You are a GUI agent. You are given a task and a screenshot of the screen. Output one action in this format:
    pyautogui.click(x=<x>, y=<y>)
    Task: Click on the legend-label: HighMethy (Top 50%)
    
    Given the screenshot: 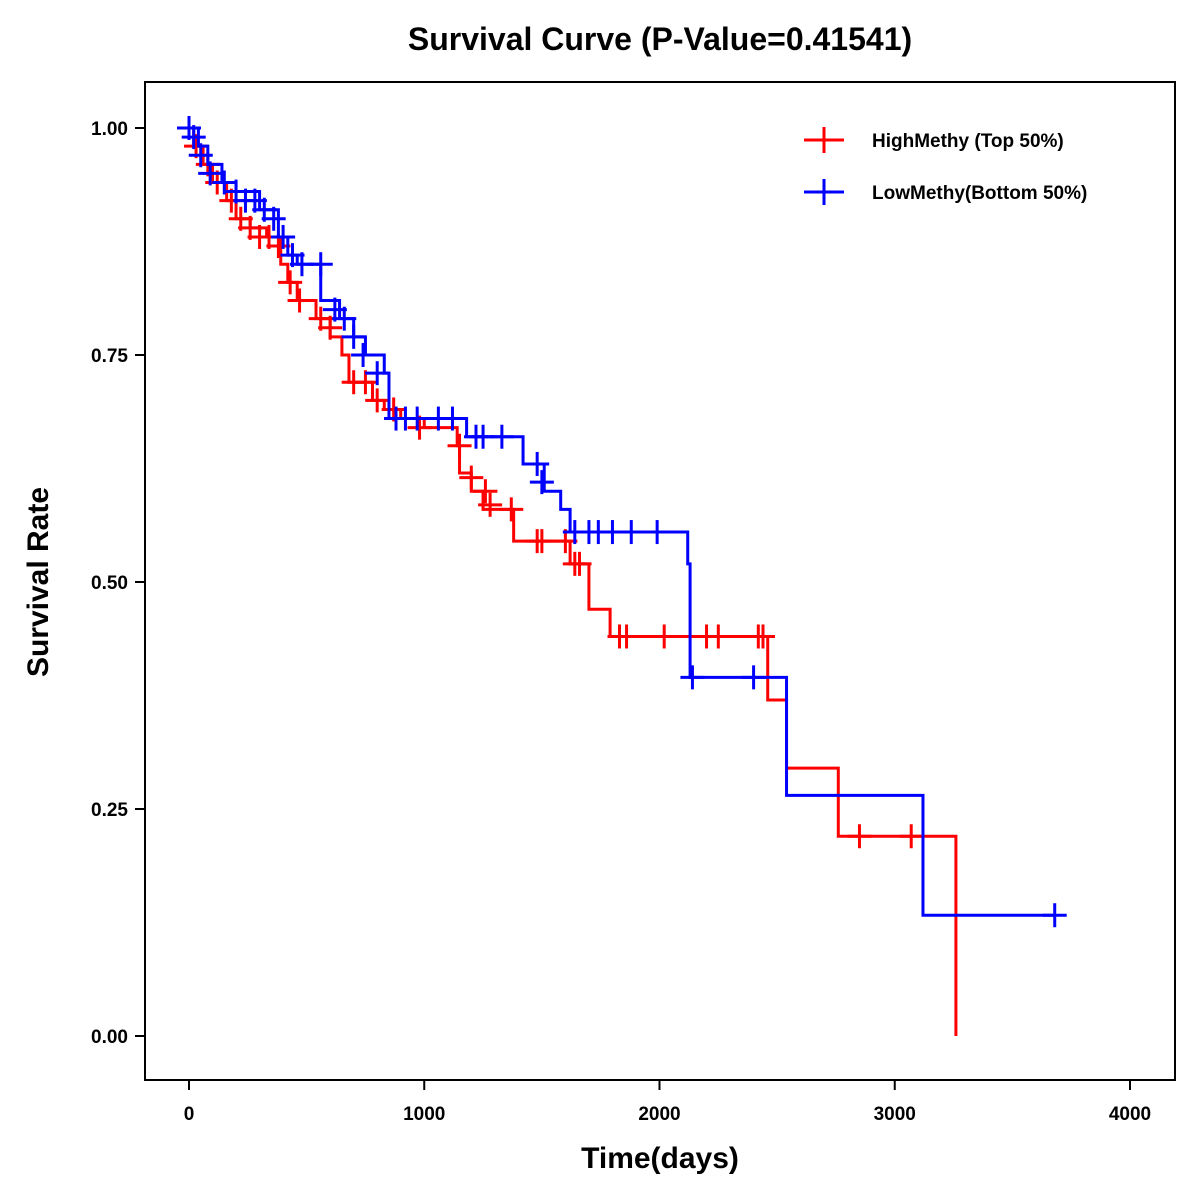 What is the action you would take?
    pyautogui.click(x=968, y=141)
    